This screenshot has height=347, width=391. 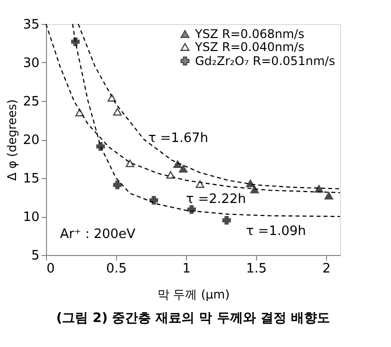 What do you see at coordinates (31, 63) in the screenshot?
I see `y-tick-label: 30` at bounding box center [31, 63].